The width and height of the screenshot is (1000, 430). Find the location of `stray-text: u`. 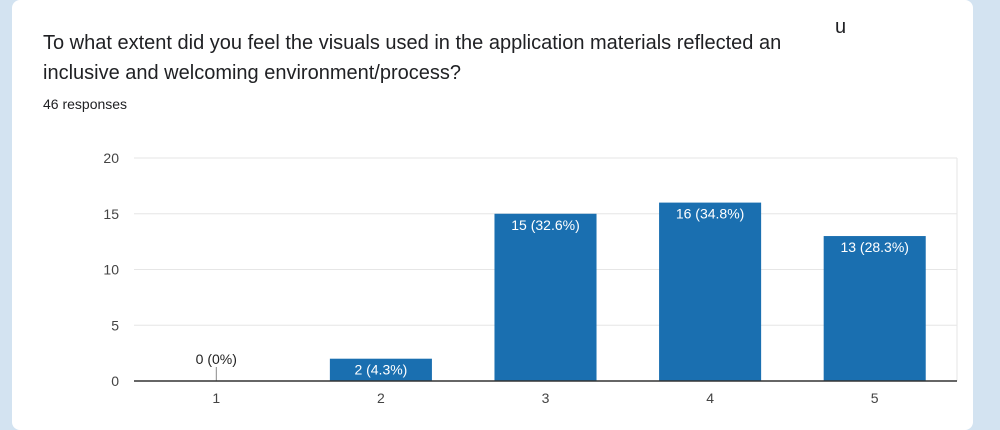

stray-text: u is located at coordinates (841, 27).